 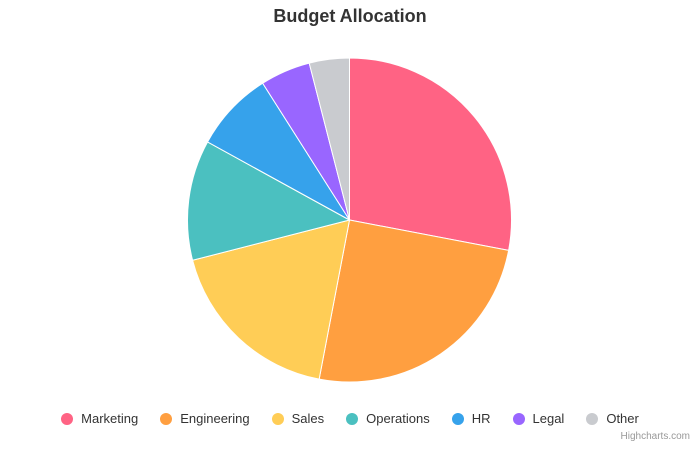 I want to click on legend-label: Engineering, so click(x=215, y=418).